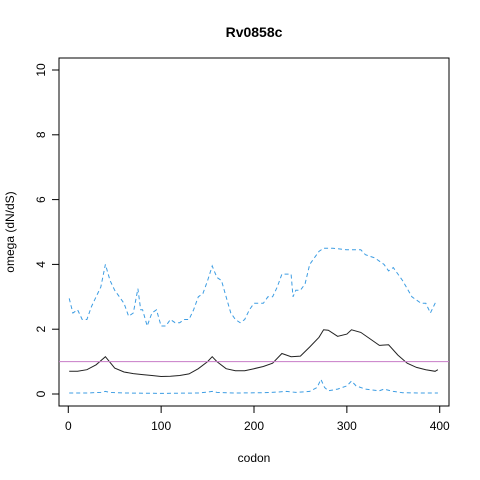 This screenshot has width=480, height=480. What do you see at coordinates (254, 32) in the screenshot?
I see `chart-title: Rv0858c` at bounding box center [254, 32].